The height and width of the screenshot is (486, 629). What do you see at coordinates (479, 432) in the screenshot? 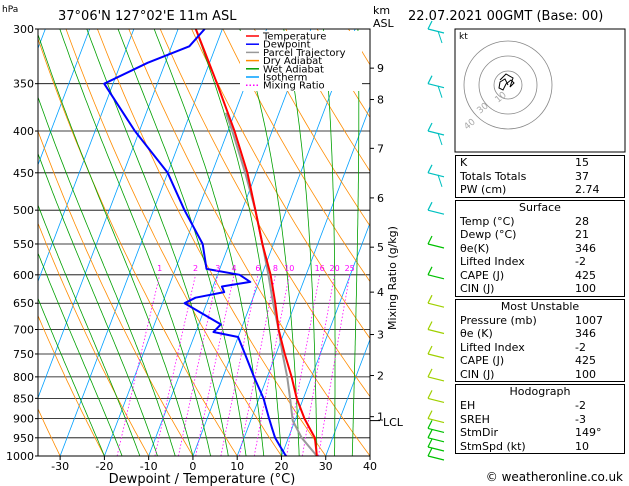
I see `hodograph-label: StmDir` at bounding box center [479, 432].